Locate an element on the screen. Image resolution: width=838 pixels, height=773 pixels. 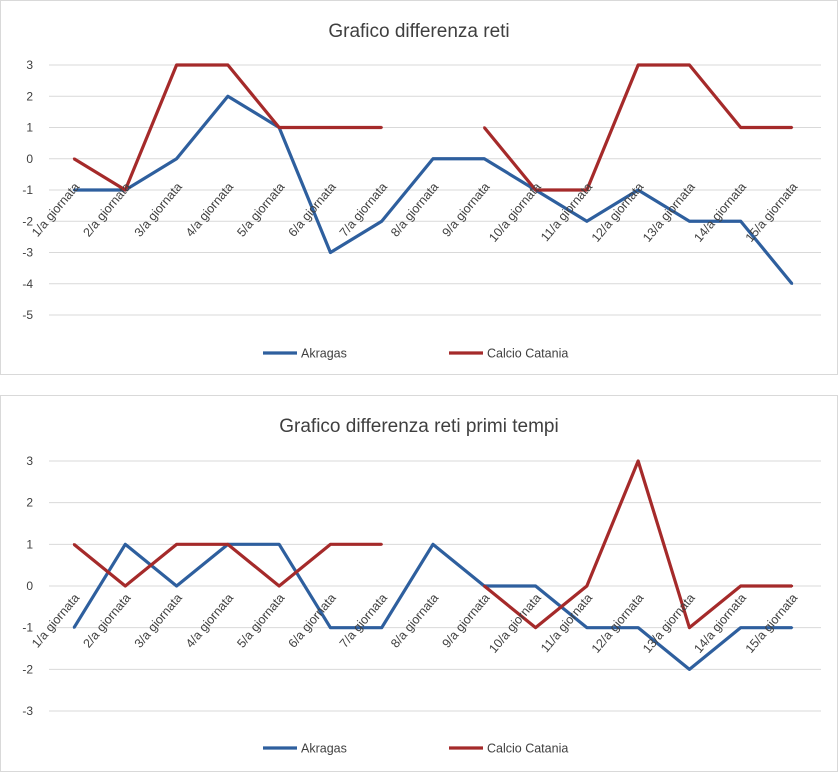
x-tick-label: 2/a giornata is located at coordinates (106, 621).